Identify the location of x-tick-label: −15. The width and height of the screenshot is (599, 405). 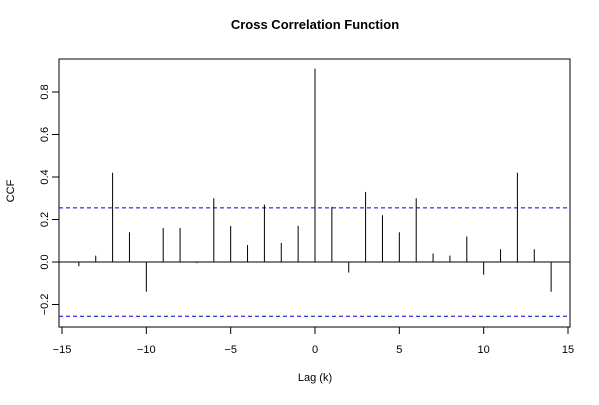
(62, 350).